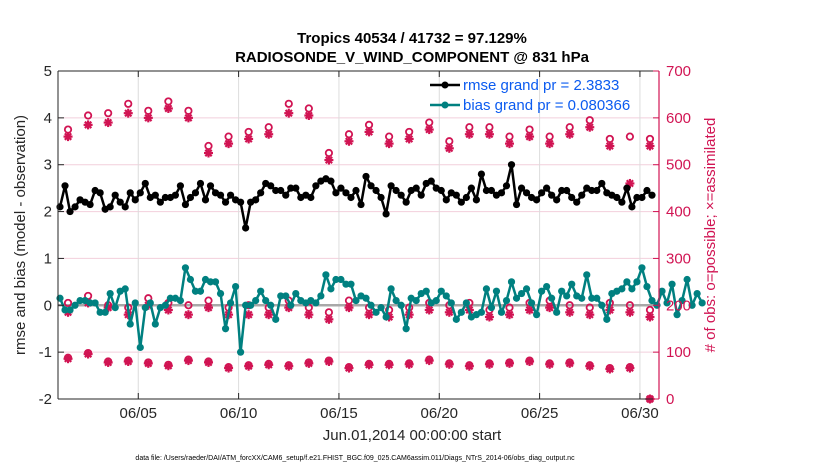  Describe the element at coordinates (672, 235) in the screenshot. I see `right-axis-ticks: 700 600 500 400 300 200 100 0` at that location.